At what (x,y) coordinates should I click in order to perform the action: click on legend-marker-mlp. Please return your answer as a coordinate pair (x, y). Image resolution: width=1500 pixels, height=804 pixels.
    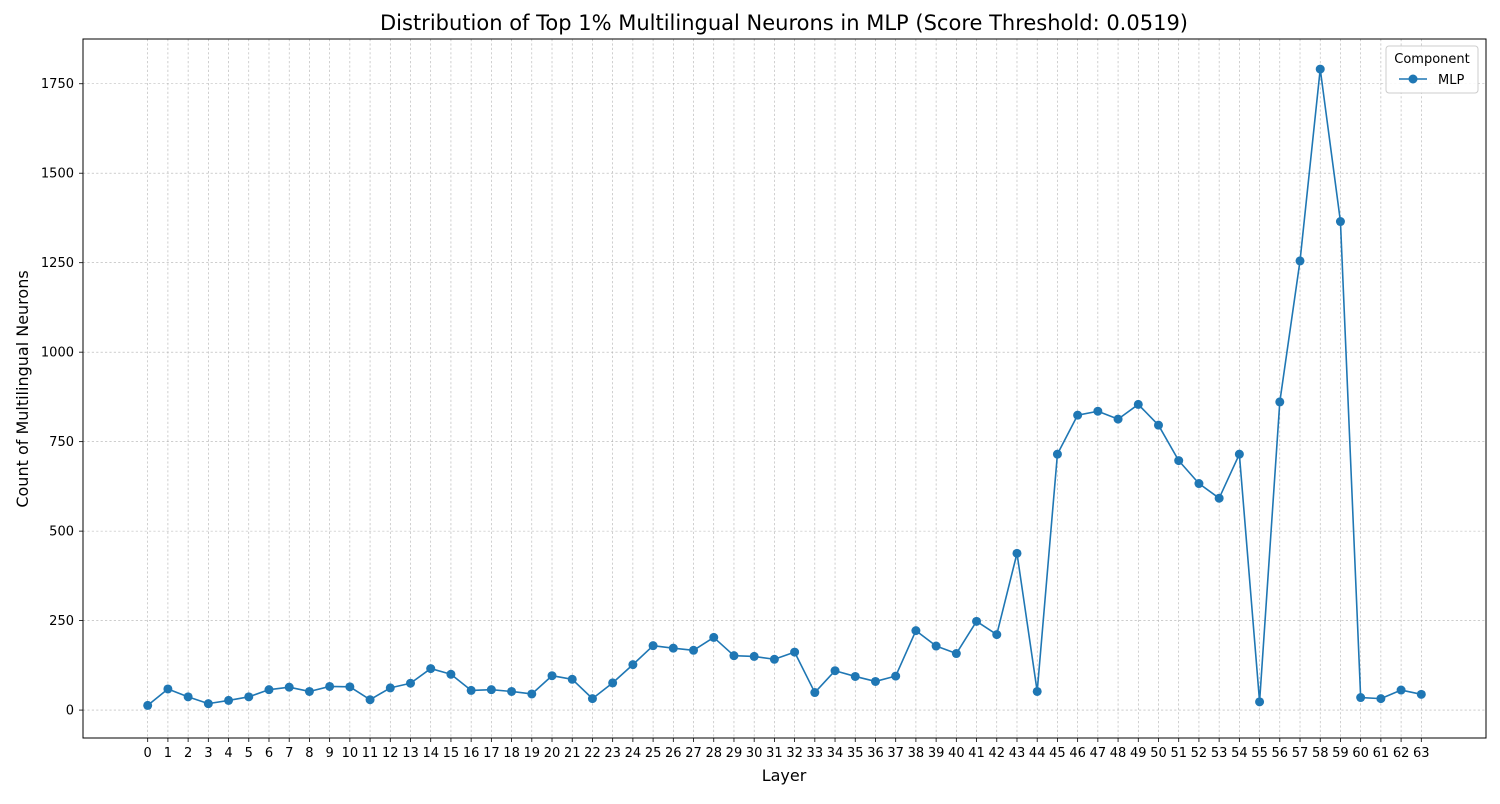
    Looking at the image, I should click on (1413, 79).